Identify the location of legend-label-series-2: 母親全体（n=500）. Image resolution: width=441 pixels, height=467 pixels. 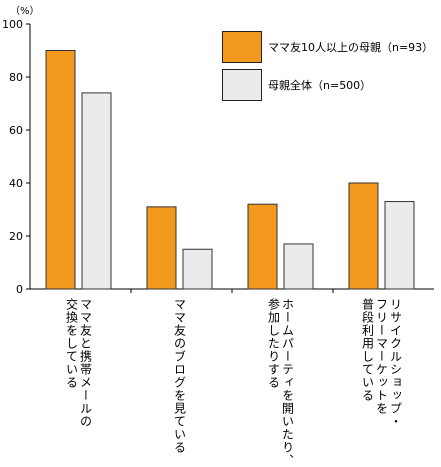
(320, 85).